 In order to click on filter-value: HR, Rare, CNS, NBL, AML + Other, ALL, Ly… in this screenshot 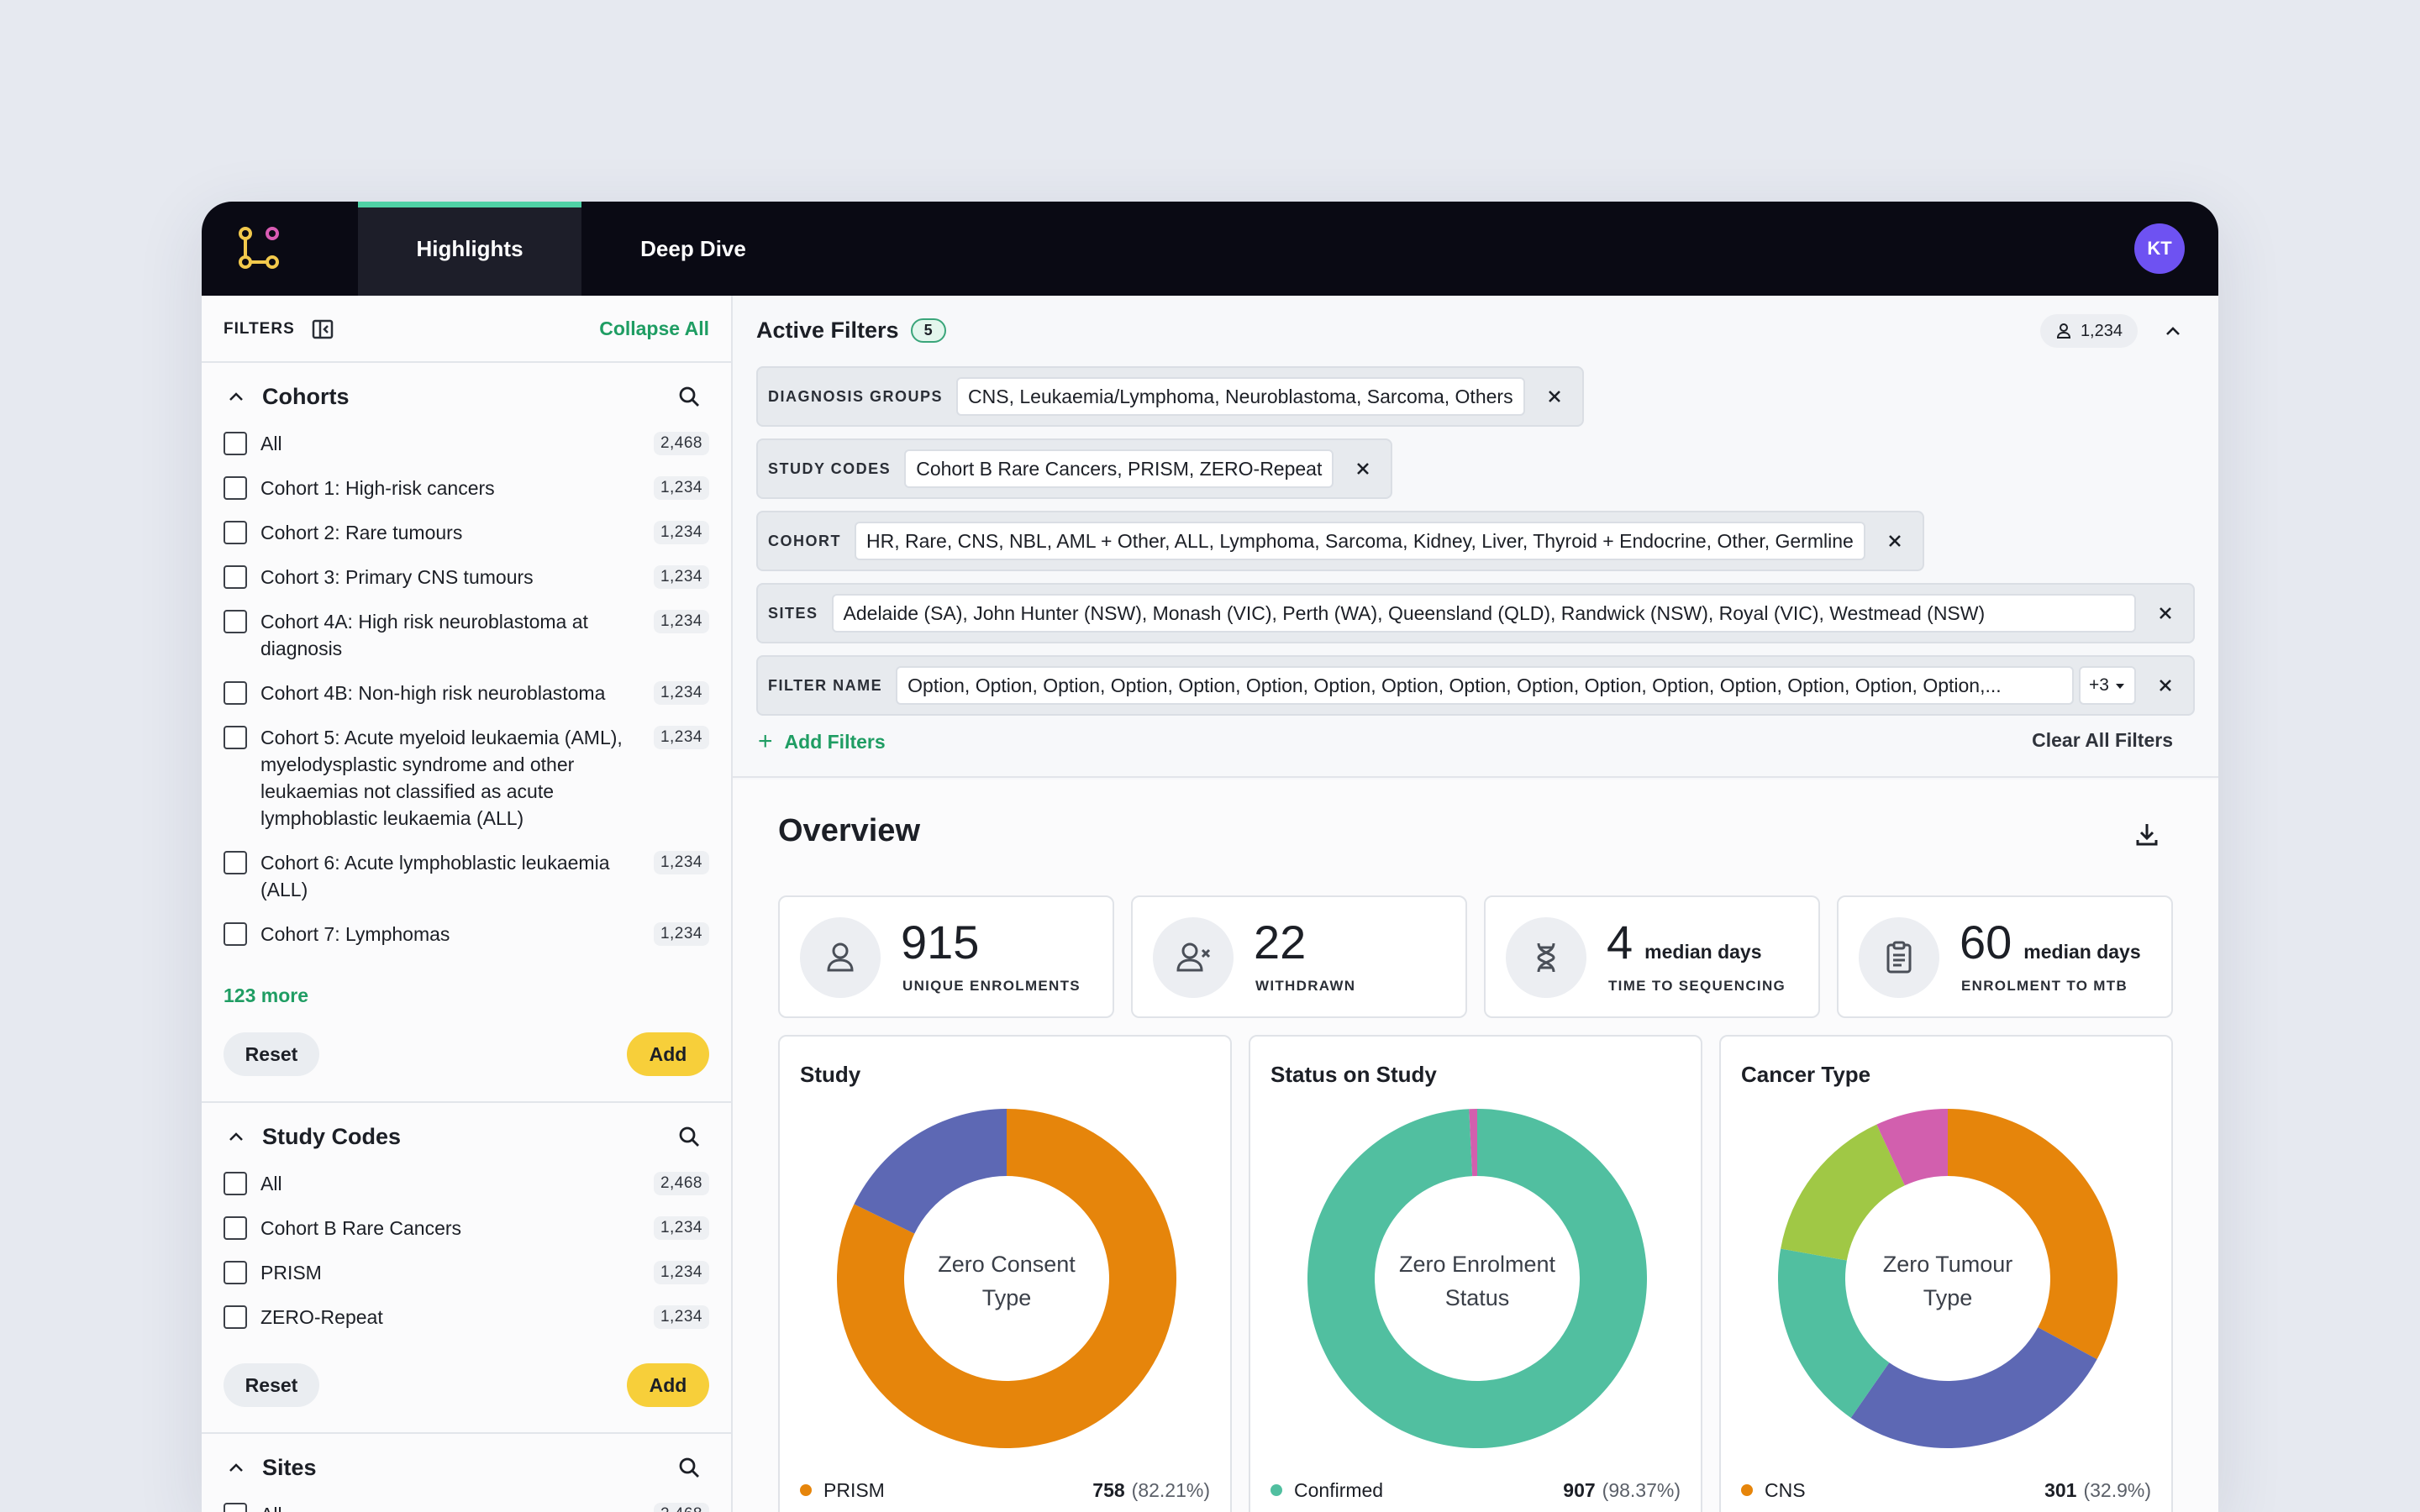, I will do `click(1360, 541)`.